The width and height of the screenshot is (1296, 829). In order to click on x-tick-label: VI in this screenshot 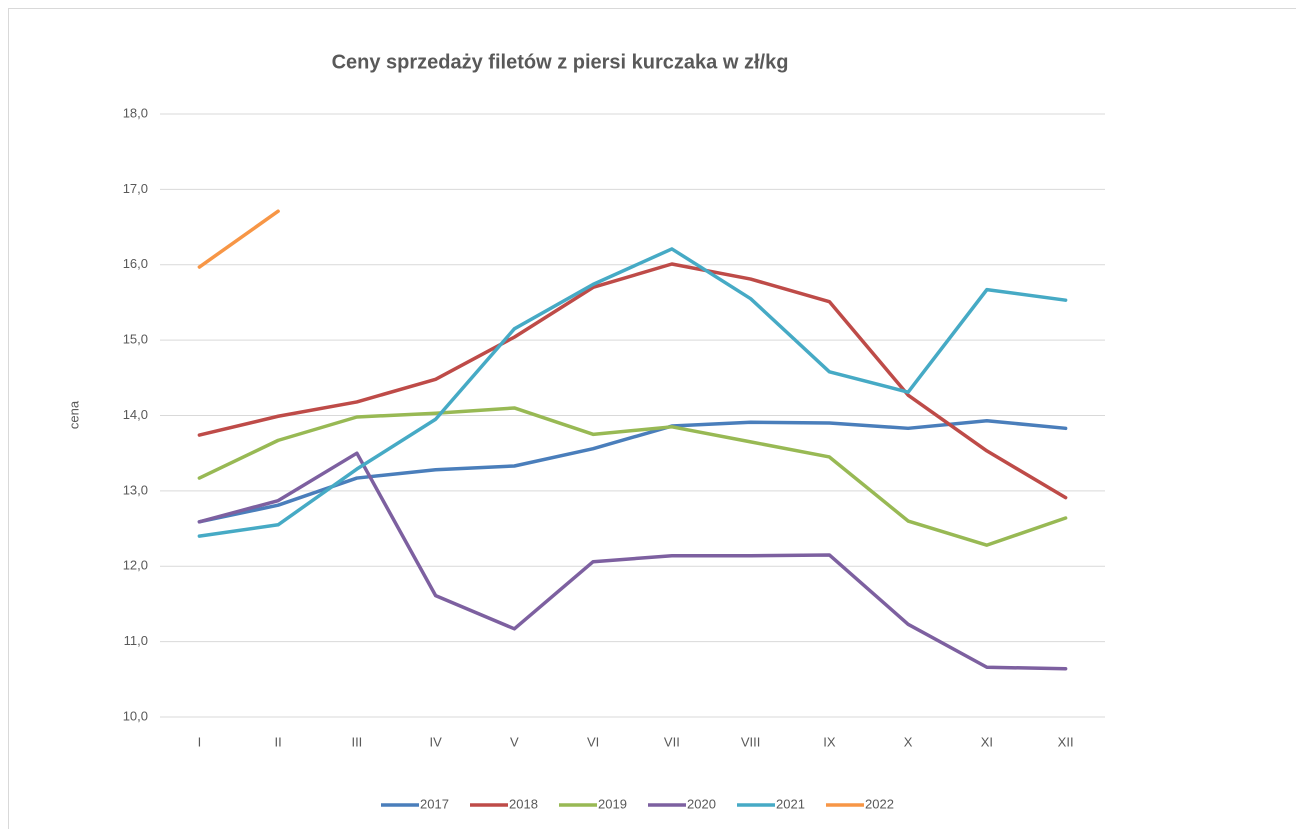, I will do `click(593, 741)`.